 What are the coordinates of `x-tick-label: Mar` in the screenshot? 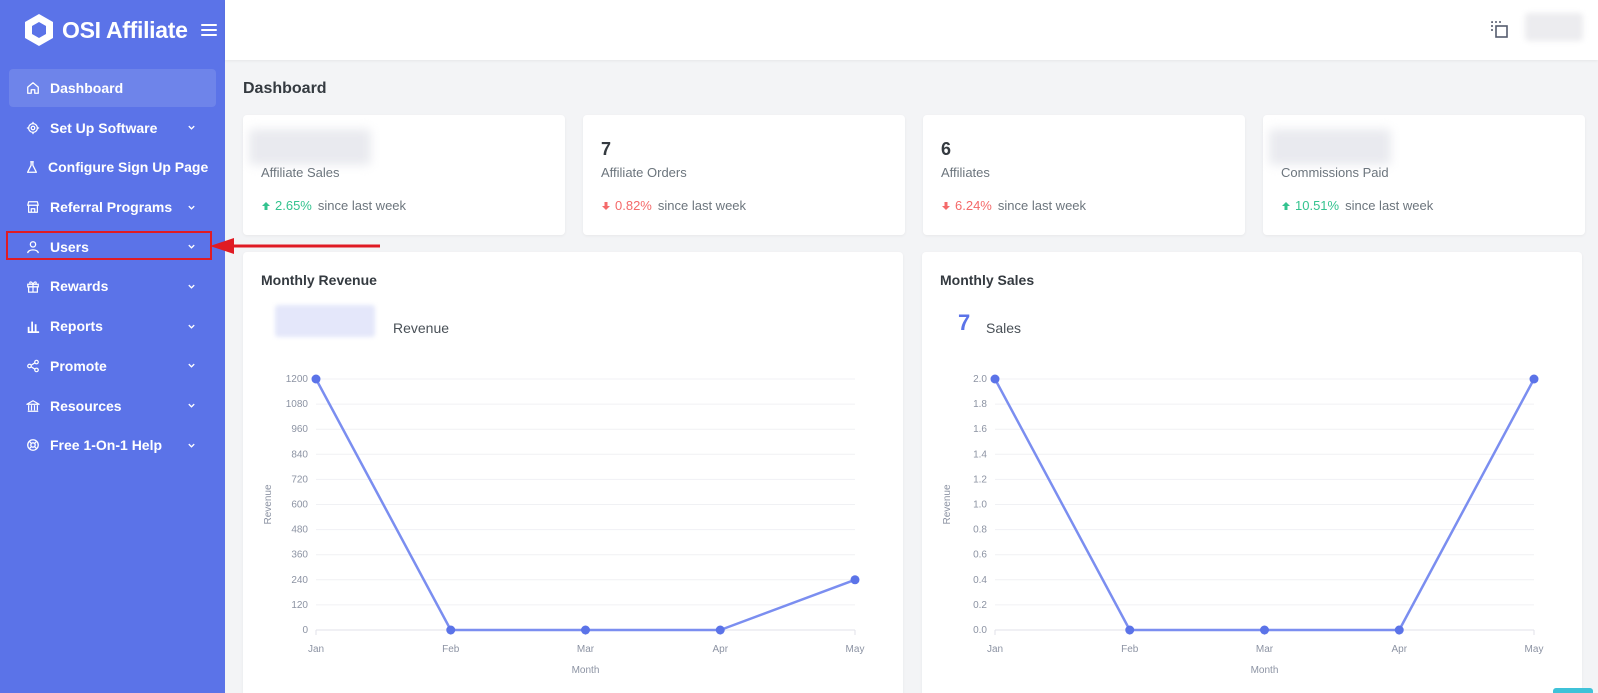 It's located at (1265, 649).